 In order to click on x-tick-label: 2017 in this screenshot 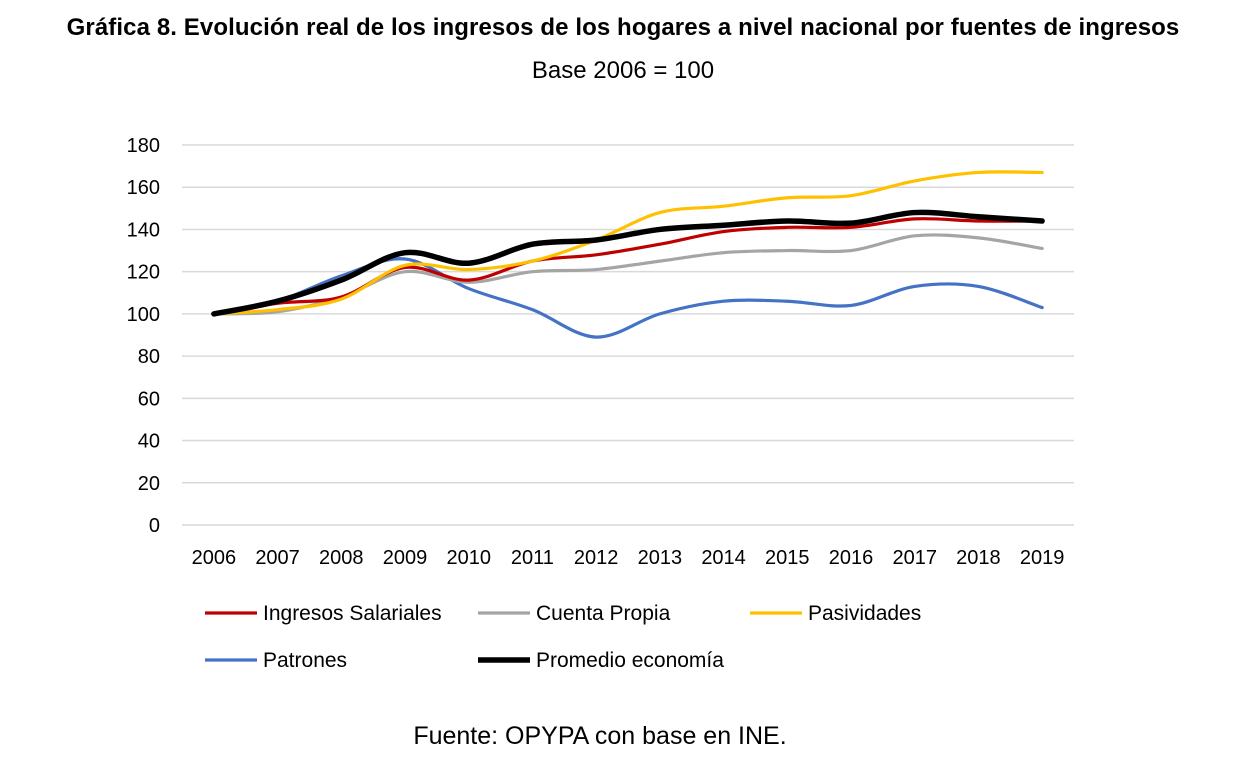, I will do `click(914, 558)`.